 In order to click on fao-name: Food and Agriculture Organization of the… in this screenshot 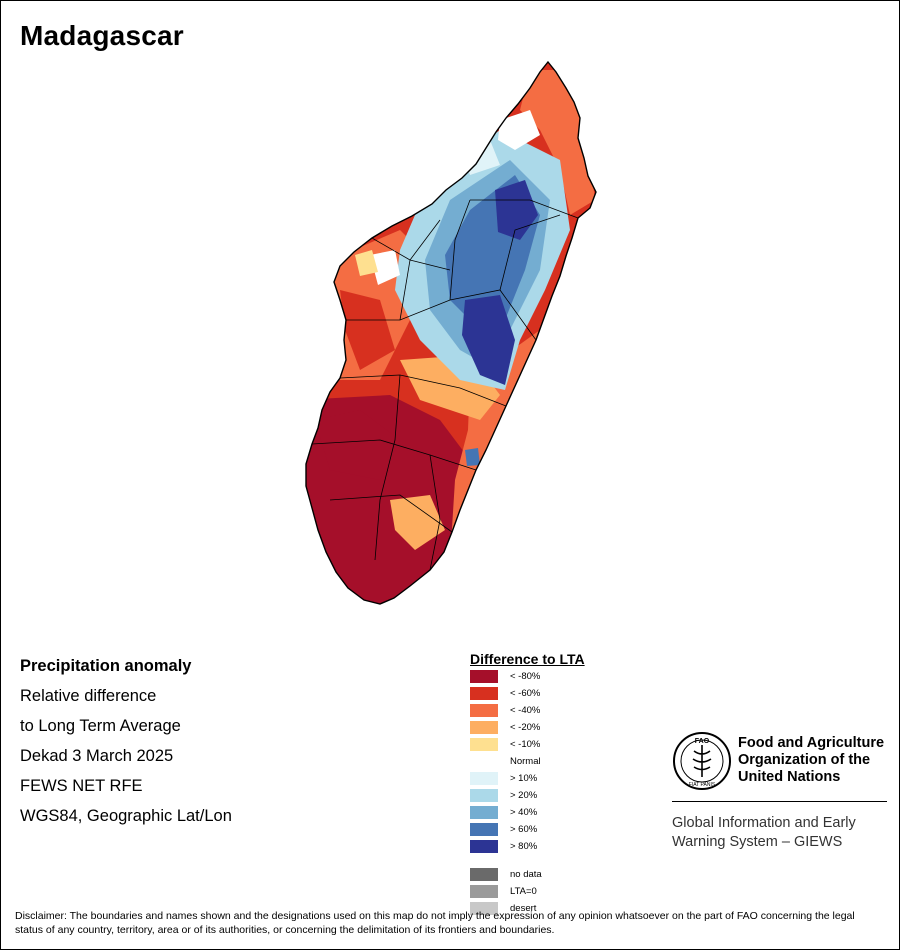, I will do `click(818, 760)`.